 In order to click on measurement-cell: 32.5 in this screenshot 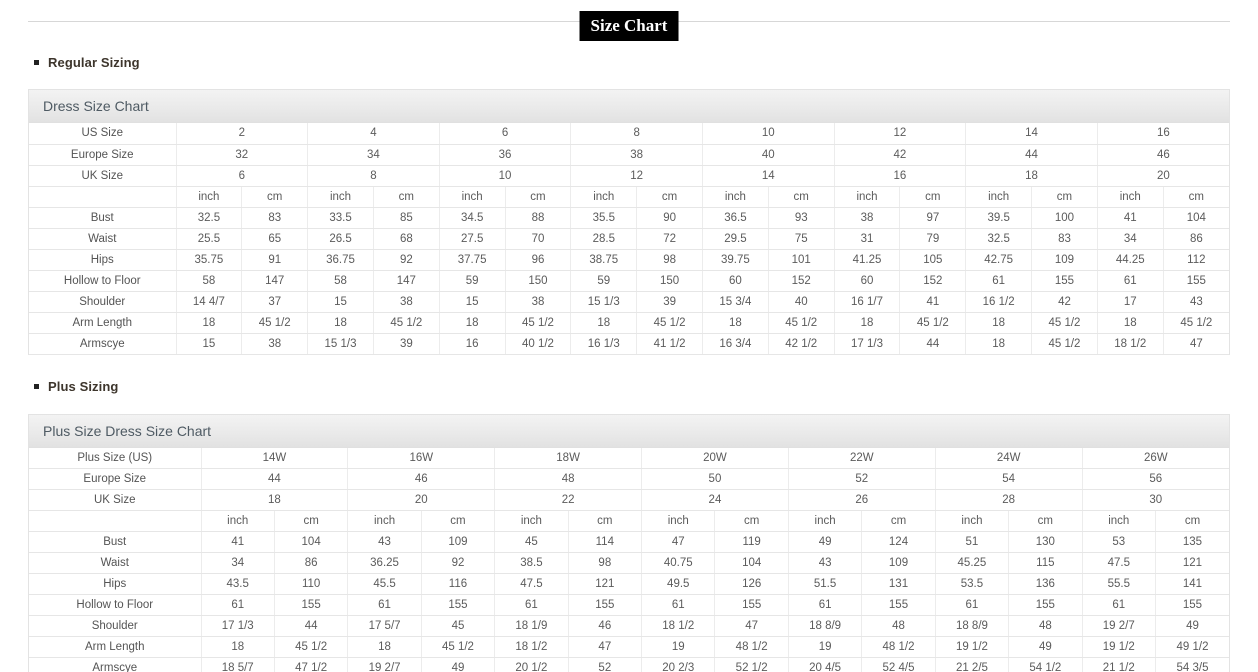, I will do `click(999, 239)`.